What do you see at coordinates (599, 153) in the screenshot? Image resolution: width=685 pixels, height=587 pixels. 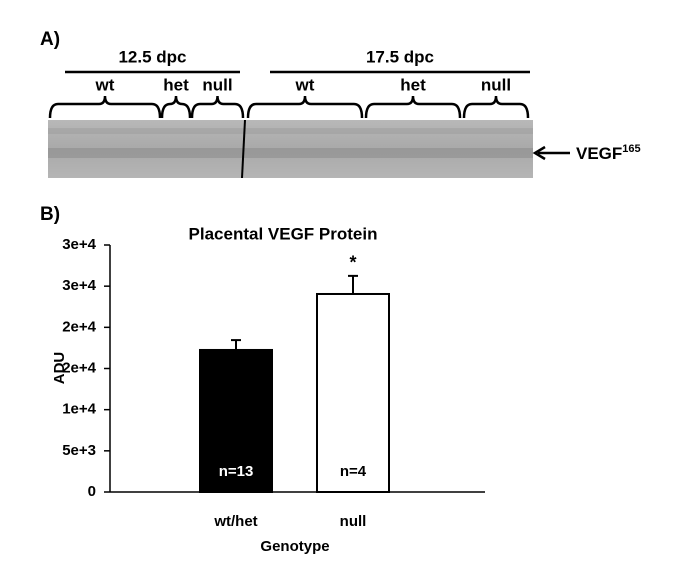 I see `band-name: VEGF` at bounding box center [599, 153].